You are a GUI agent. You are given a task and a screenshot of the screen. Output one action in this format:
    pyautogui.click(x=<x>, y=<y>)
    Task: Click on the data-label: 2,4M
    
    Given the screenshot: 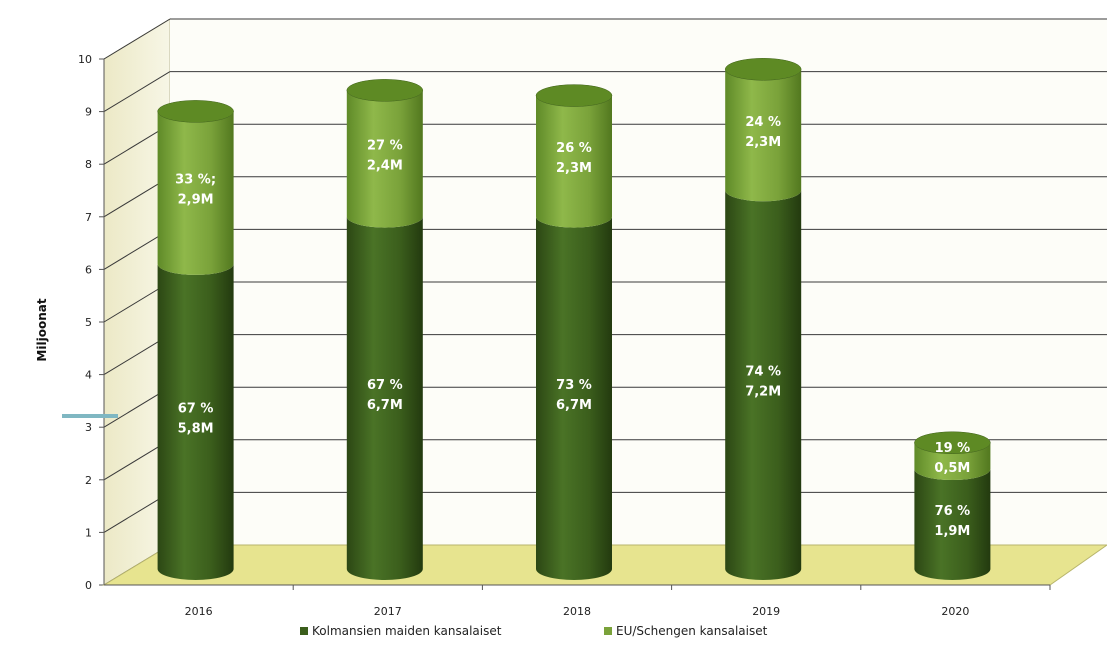 What is the action you would take?
    pyautogui.click(x=385, y=165)
    